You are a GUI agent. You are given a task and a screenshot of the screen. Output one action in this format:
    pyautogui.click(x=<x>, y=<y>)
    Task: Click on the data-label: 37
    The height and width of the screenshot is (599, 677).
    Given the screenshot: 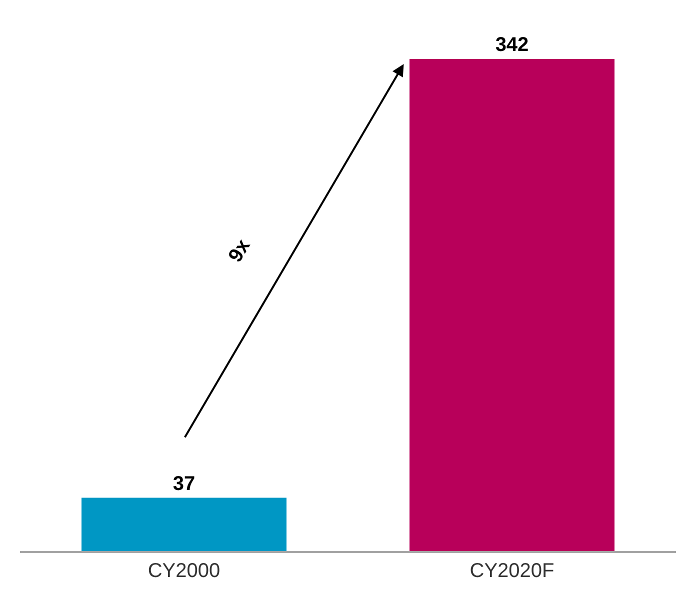 What is the action you would take?
    pyautogui.click(x=184, y=483)
    